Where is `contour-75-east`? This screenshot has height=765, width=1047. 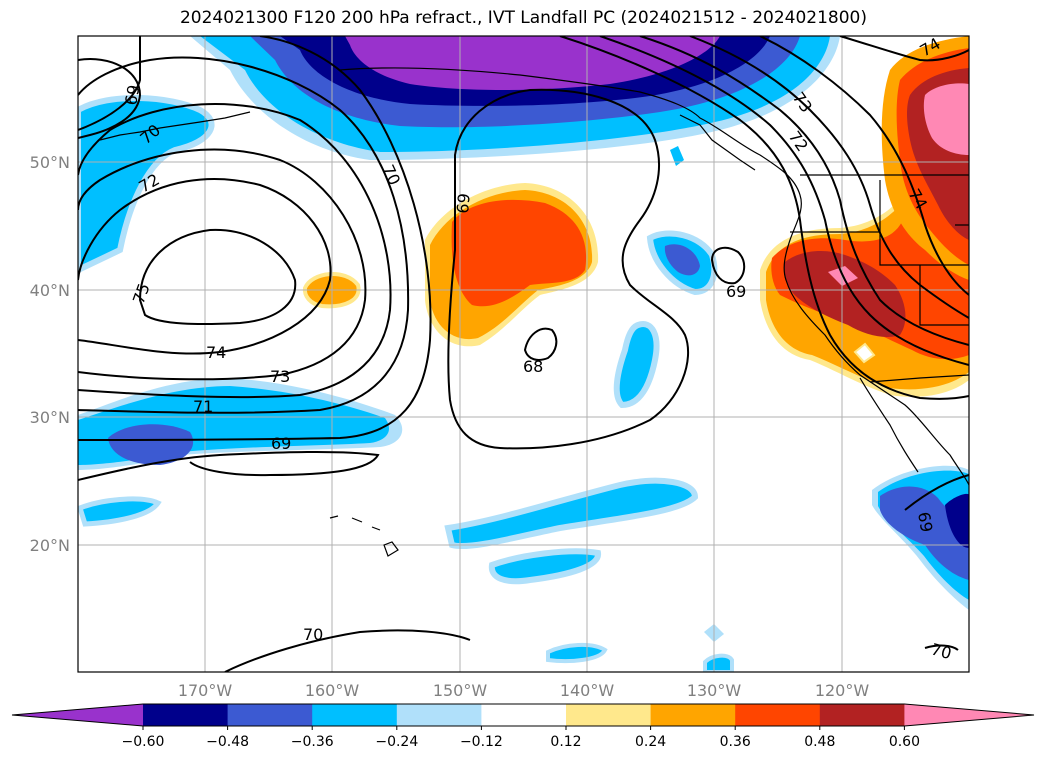
contour-75-east is located at coordinates (864, 166).